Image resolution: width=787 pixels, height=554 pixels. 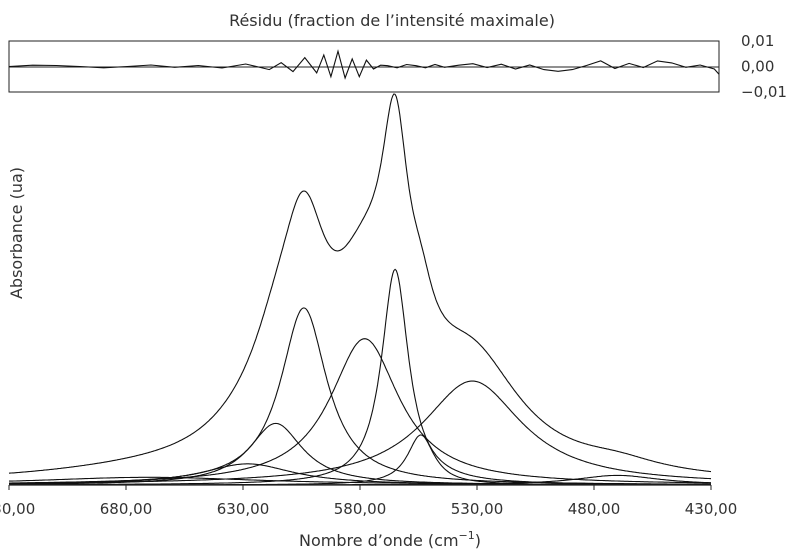 I want to click on component-peak, so click(x=360, y=481).